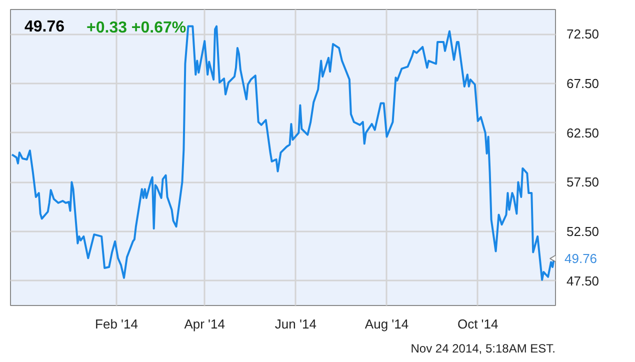  What do you see at coordinates (583, 280) in the screenshot?
I see `y-tick-label: 47.50` at bounding box center [583, 280].